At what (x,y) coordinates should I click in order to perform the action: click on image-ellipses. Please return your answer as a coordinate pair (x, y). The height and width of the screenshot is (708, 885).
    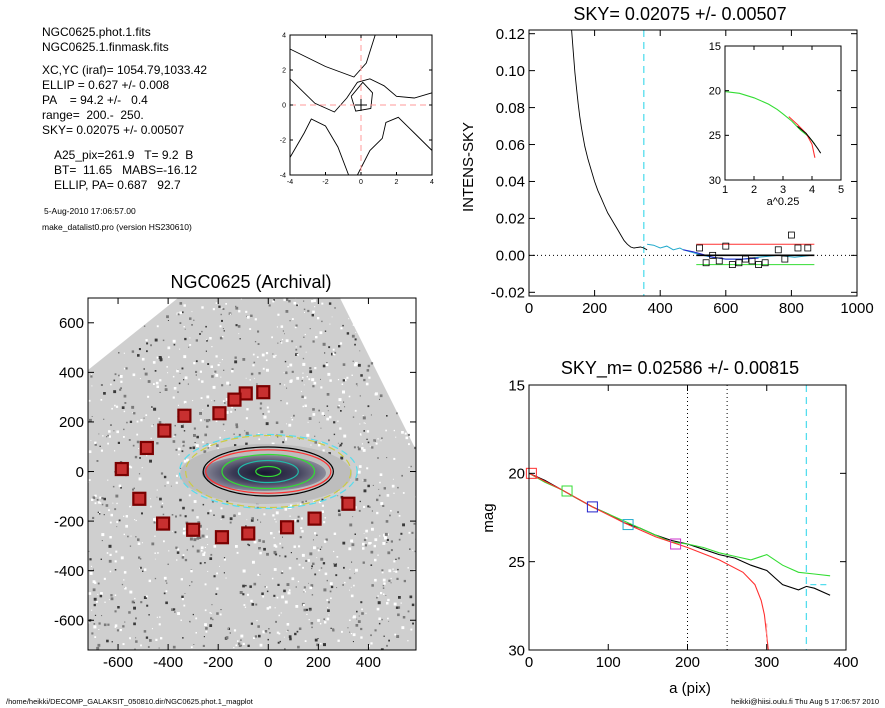
    Looking at the image, I should click on (268, 471).